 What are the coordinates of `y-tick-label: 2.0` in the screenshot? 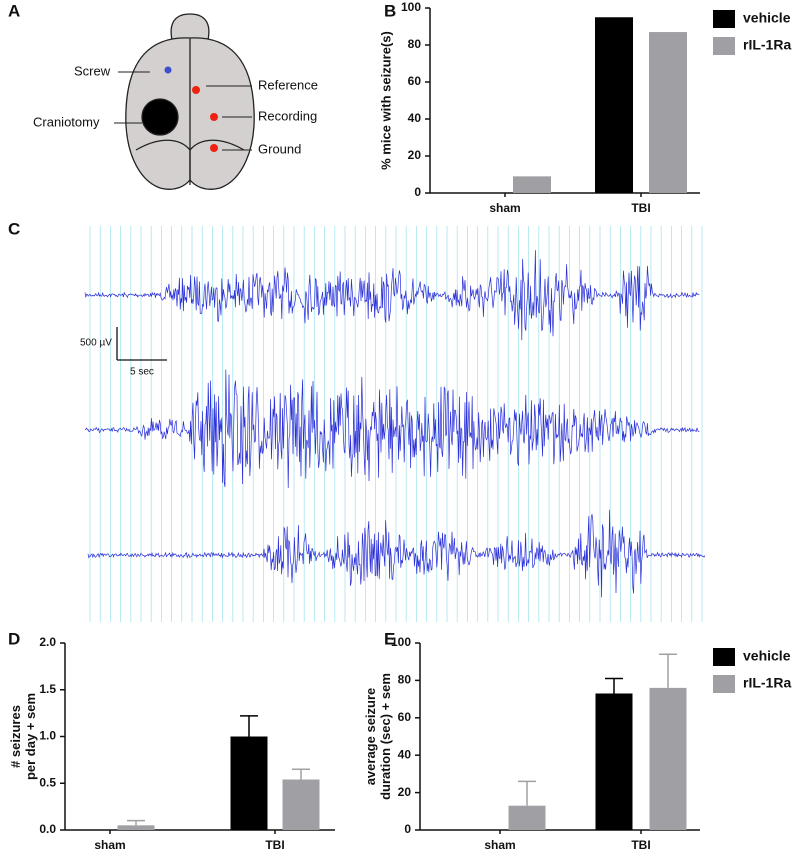 It's located at (47, 642).